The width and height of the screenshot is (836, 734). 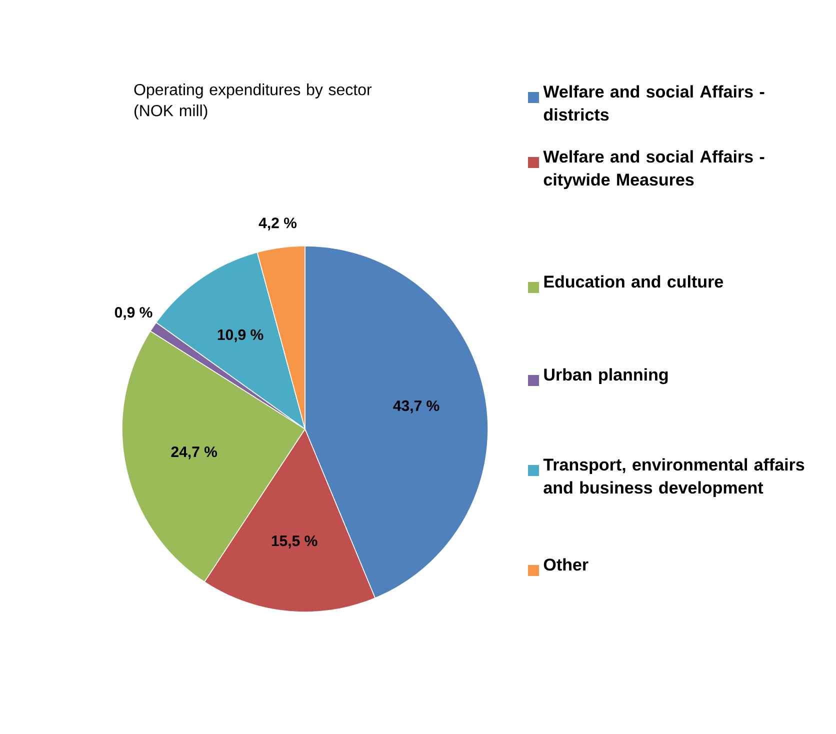 I want to click on data-label: 10,9 %, so click(x=241, y=335).